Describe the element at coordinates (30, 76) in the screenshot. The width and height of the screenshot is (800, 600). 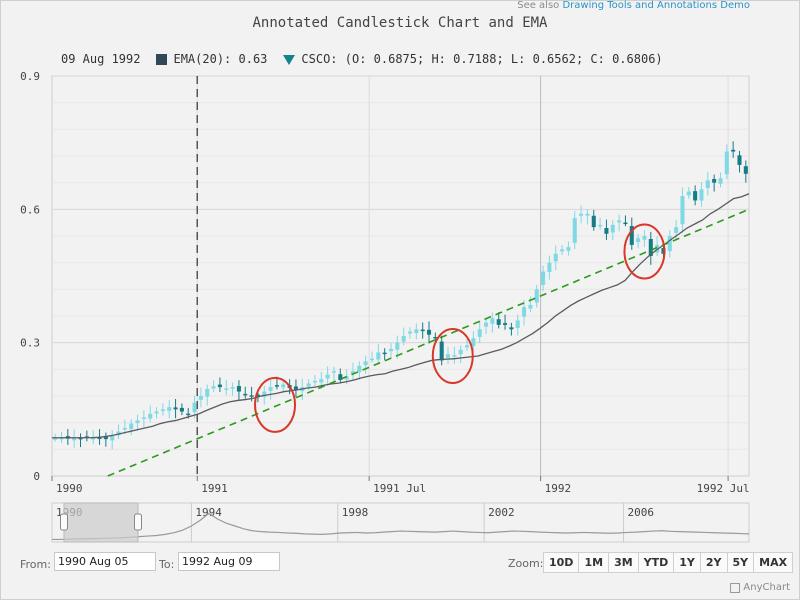
I see `y-tick-label: 0.9` at that location.